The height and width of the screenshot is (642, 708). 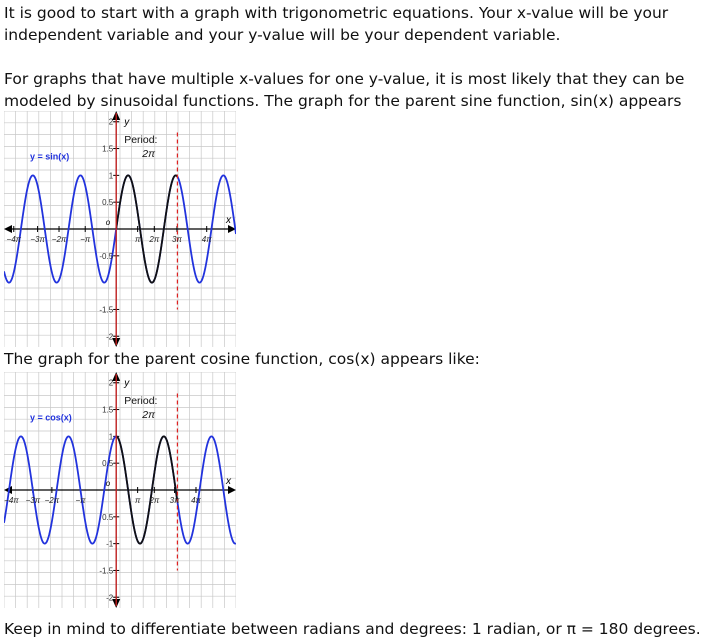 What do you see at coordinates (106, 256) in the screenshot?
I see `y-tick-label: -0.5` at bounding box center [106, 256].